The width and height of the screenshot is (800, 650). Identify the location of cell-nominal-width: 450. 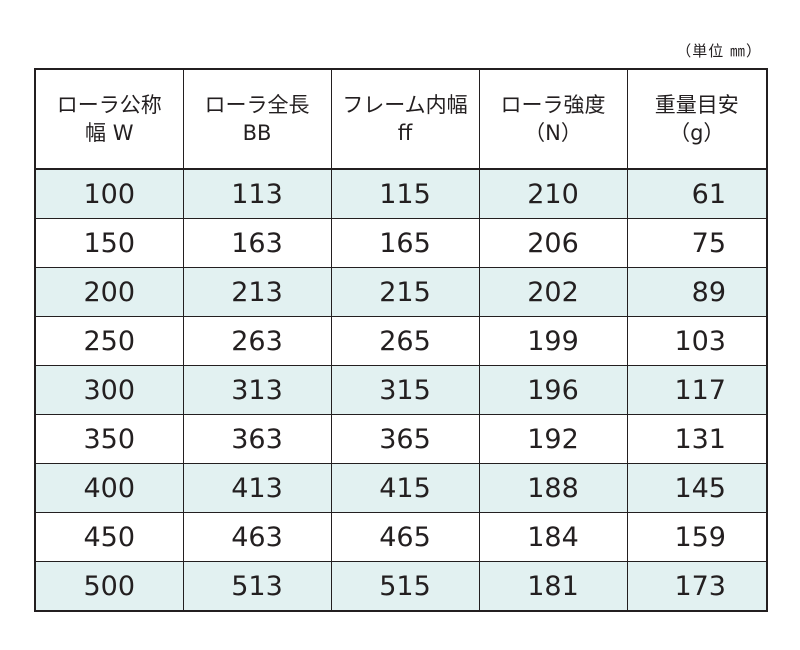
(109, 537).